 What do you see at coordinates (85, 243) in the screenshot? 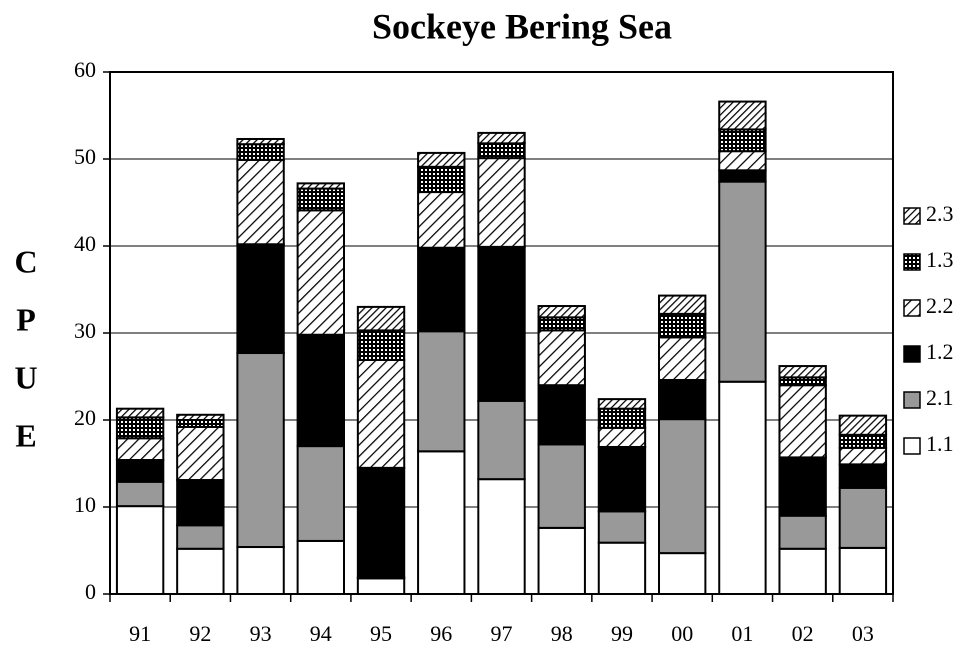
I see `y-tick-label: 40` at bounding box center [85, 243].